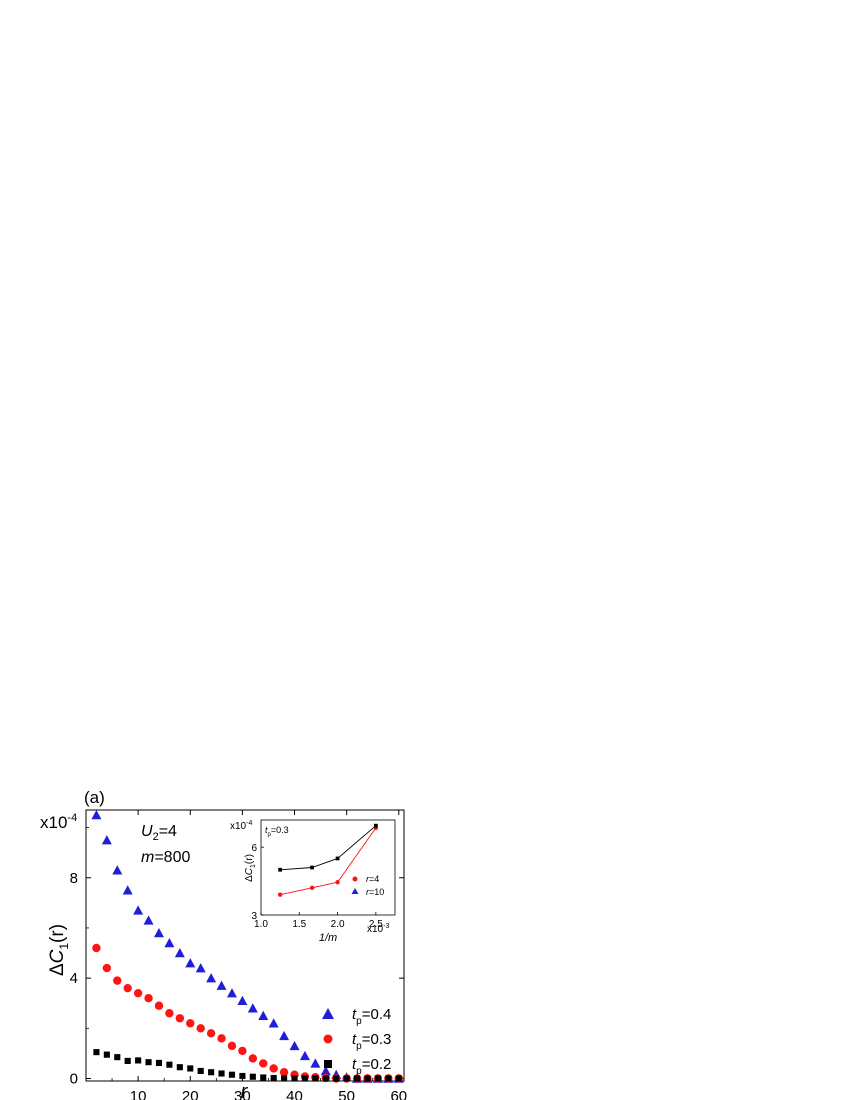  I want to click on inset-x-axis-label: 1/m, so click(328, 938).